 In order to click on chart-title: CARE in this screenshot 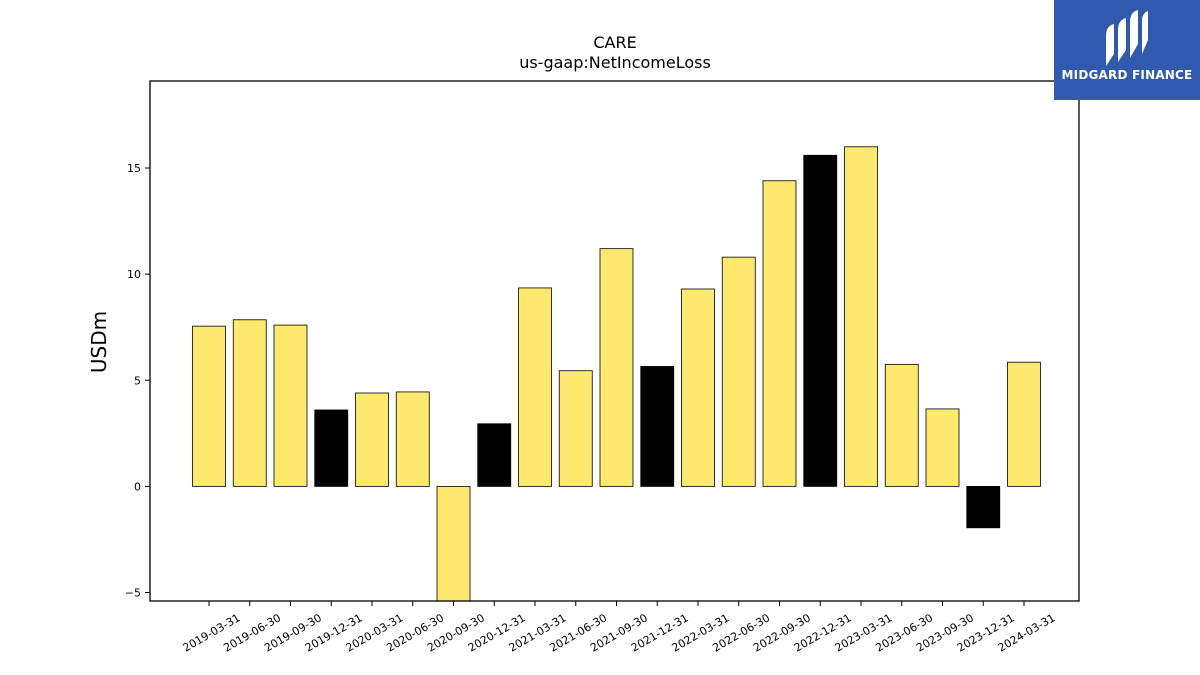, I will do `click(614, 42)`.